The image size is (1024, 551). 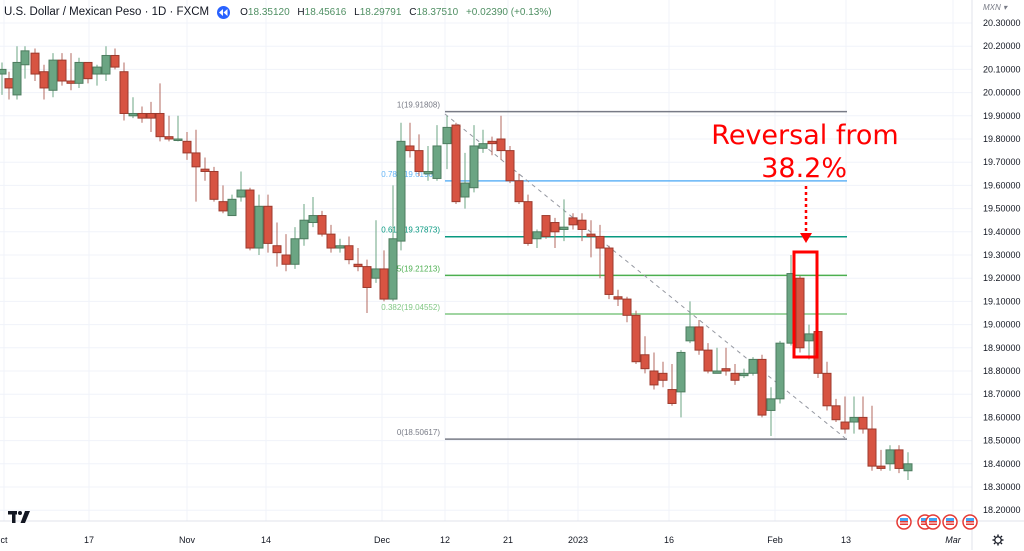 What do you see at coordinates (445, 540) in the screenshot?
I see `time-tick-label: 12` at bounding box center [445, 540].